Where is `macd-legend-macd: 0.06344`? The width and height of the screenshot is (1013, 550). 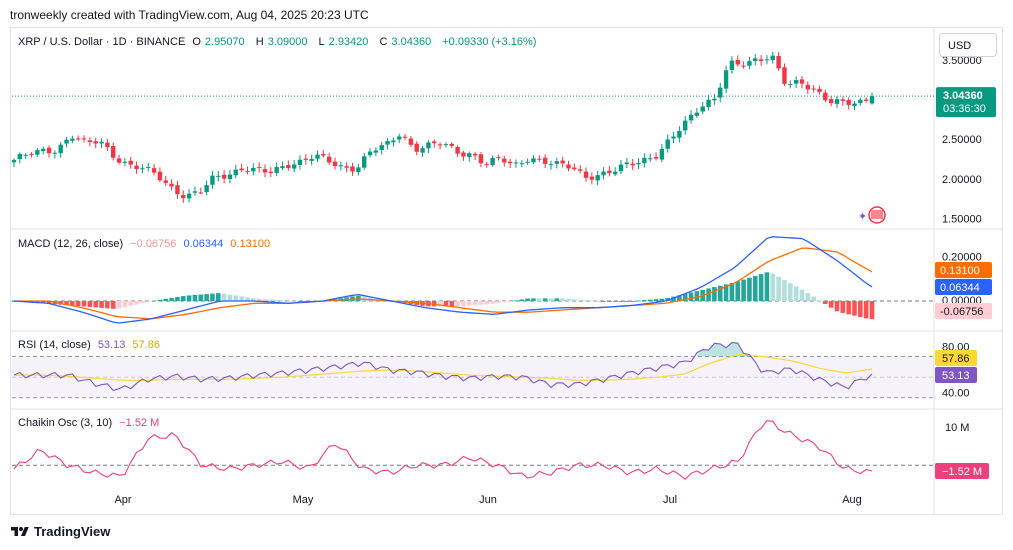
macd-legend-macd: 0.06344 is located at coordinates (203, 244).